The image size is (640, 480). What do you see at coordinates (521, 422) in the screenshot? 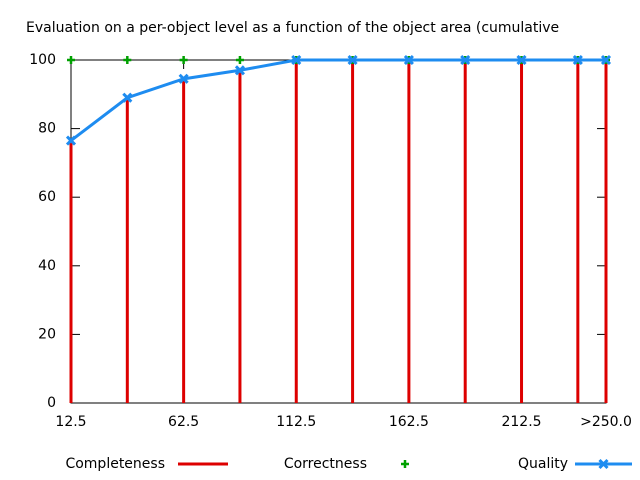
I see `x-tick-label: 212.5` at bounding box center [521, 422].